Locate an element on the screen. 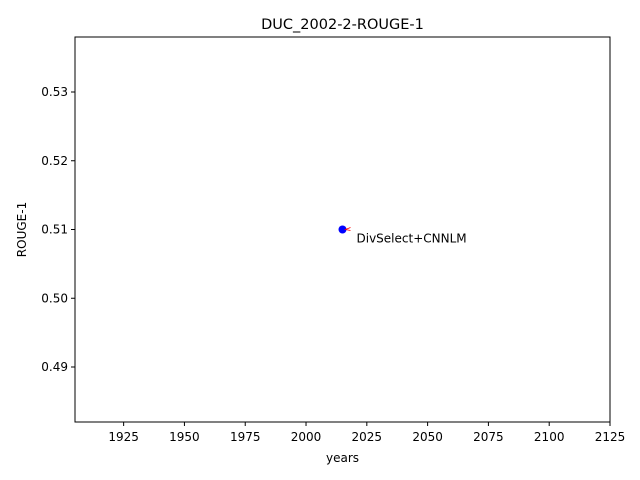 The width and height of the screenshot is (640, 480). chart-title: DUC_2002-2-ROUGE-1 is located at coordinates (342, 25).